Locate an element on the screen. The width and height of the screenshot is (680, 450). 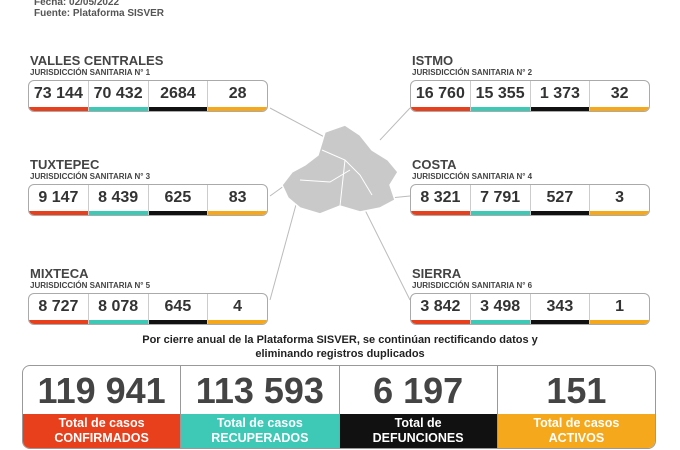
total-label: Total de casos RECUPERADOS is located at coordinates (260, 431).